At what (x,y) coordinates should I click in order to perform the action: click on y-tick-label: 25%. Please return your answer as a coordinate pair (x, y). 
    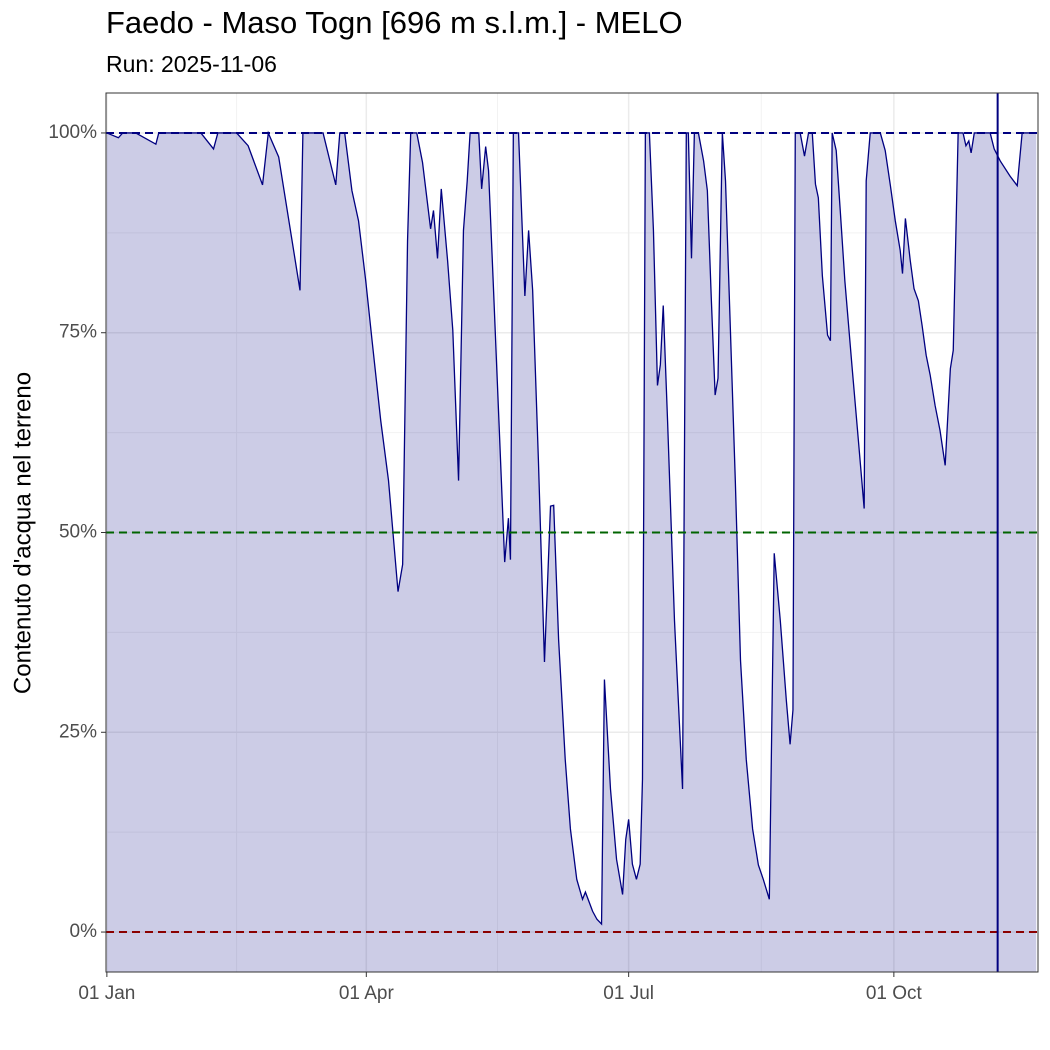
    Looking at the image, I should click on (78, 731).